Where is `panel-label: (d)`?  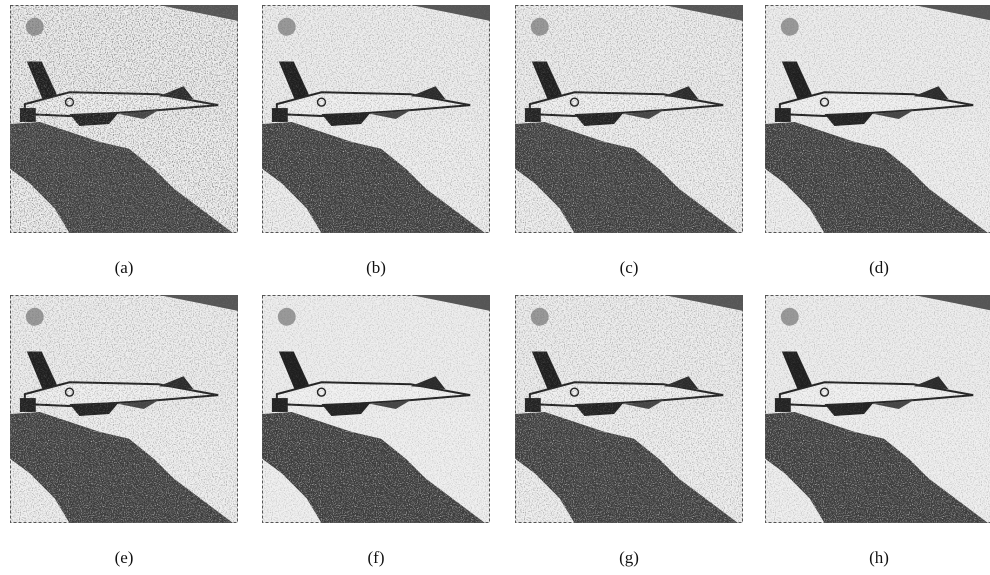 panel-label: (d) is located at coordinates (879, 267).